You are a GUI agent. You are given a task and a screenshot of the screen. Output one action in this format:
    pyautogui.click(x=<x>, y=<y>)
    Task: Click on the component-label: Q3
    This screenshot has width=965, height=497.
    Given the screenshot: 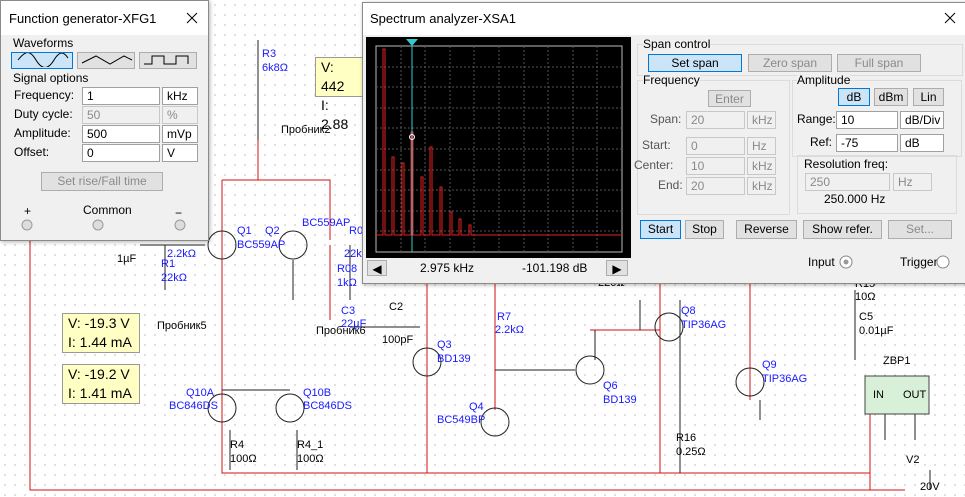 What is the action you would take?
    pyautogui.click(x=444, y=345)
    